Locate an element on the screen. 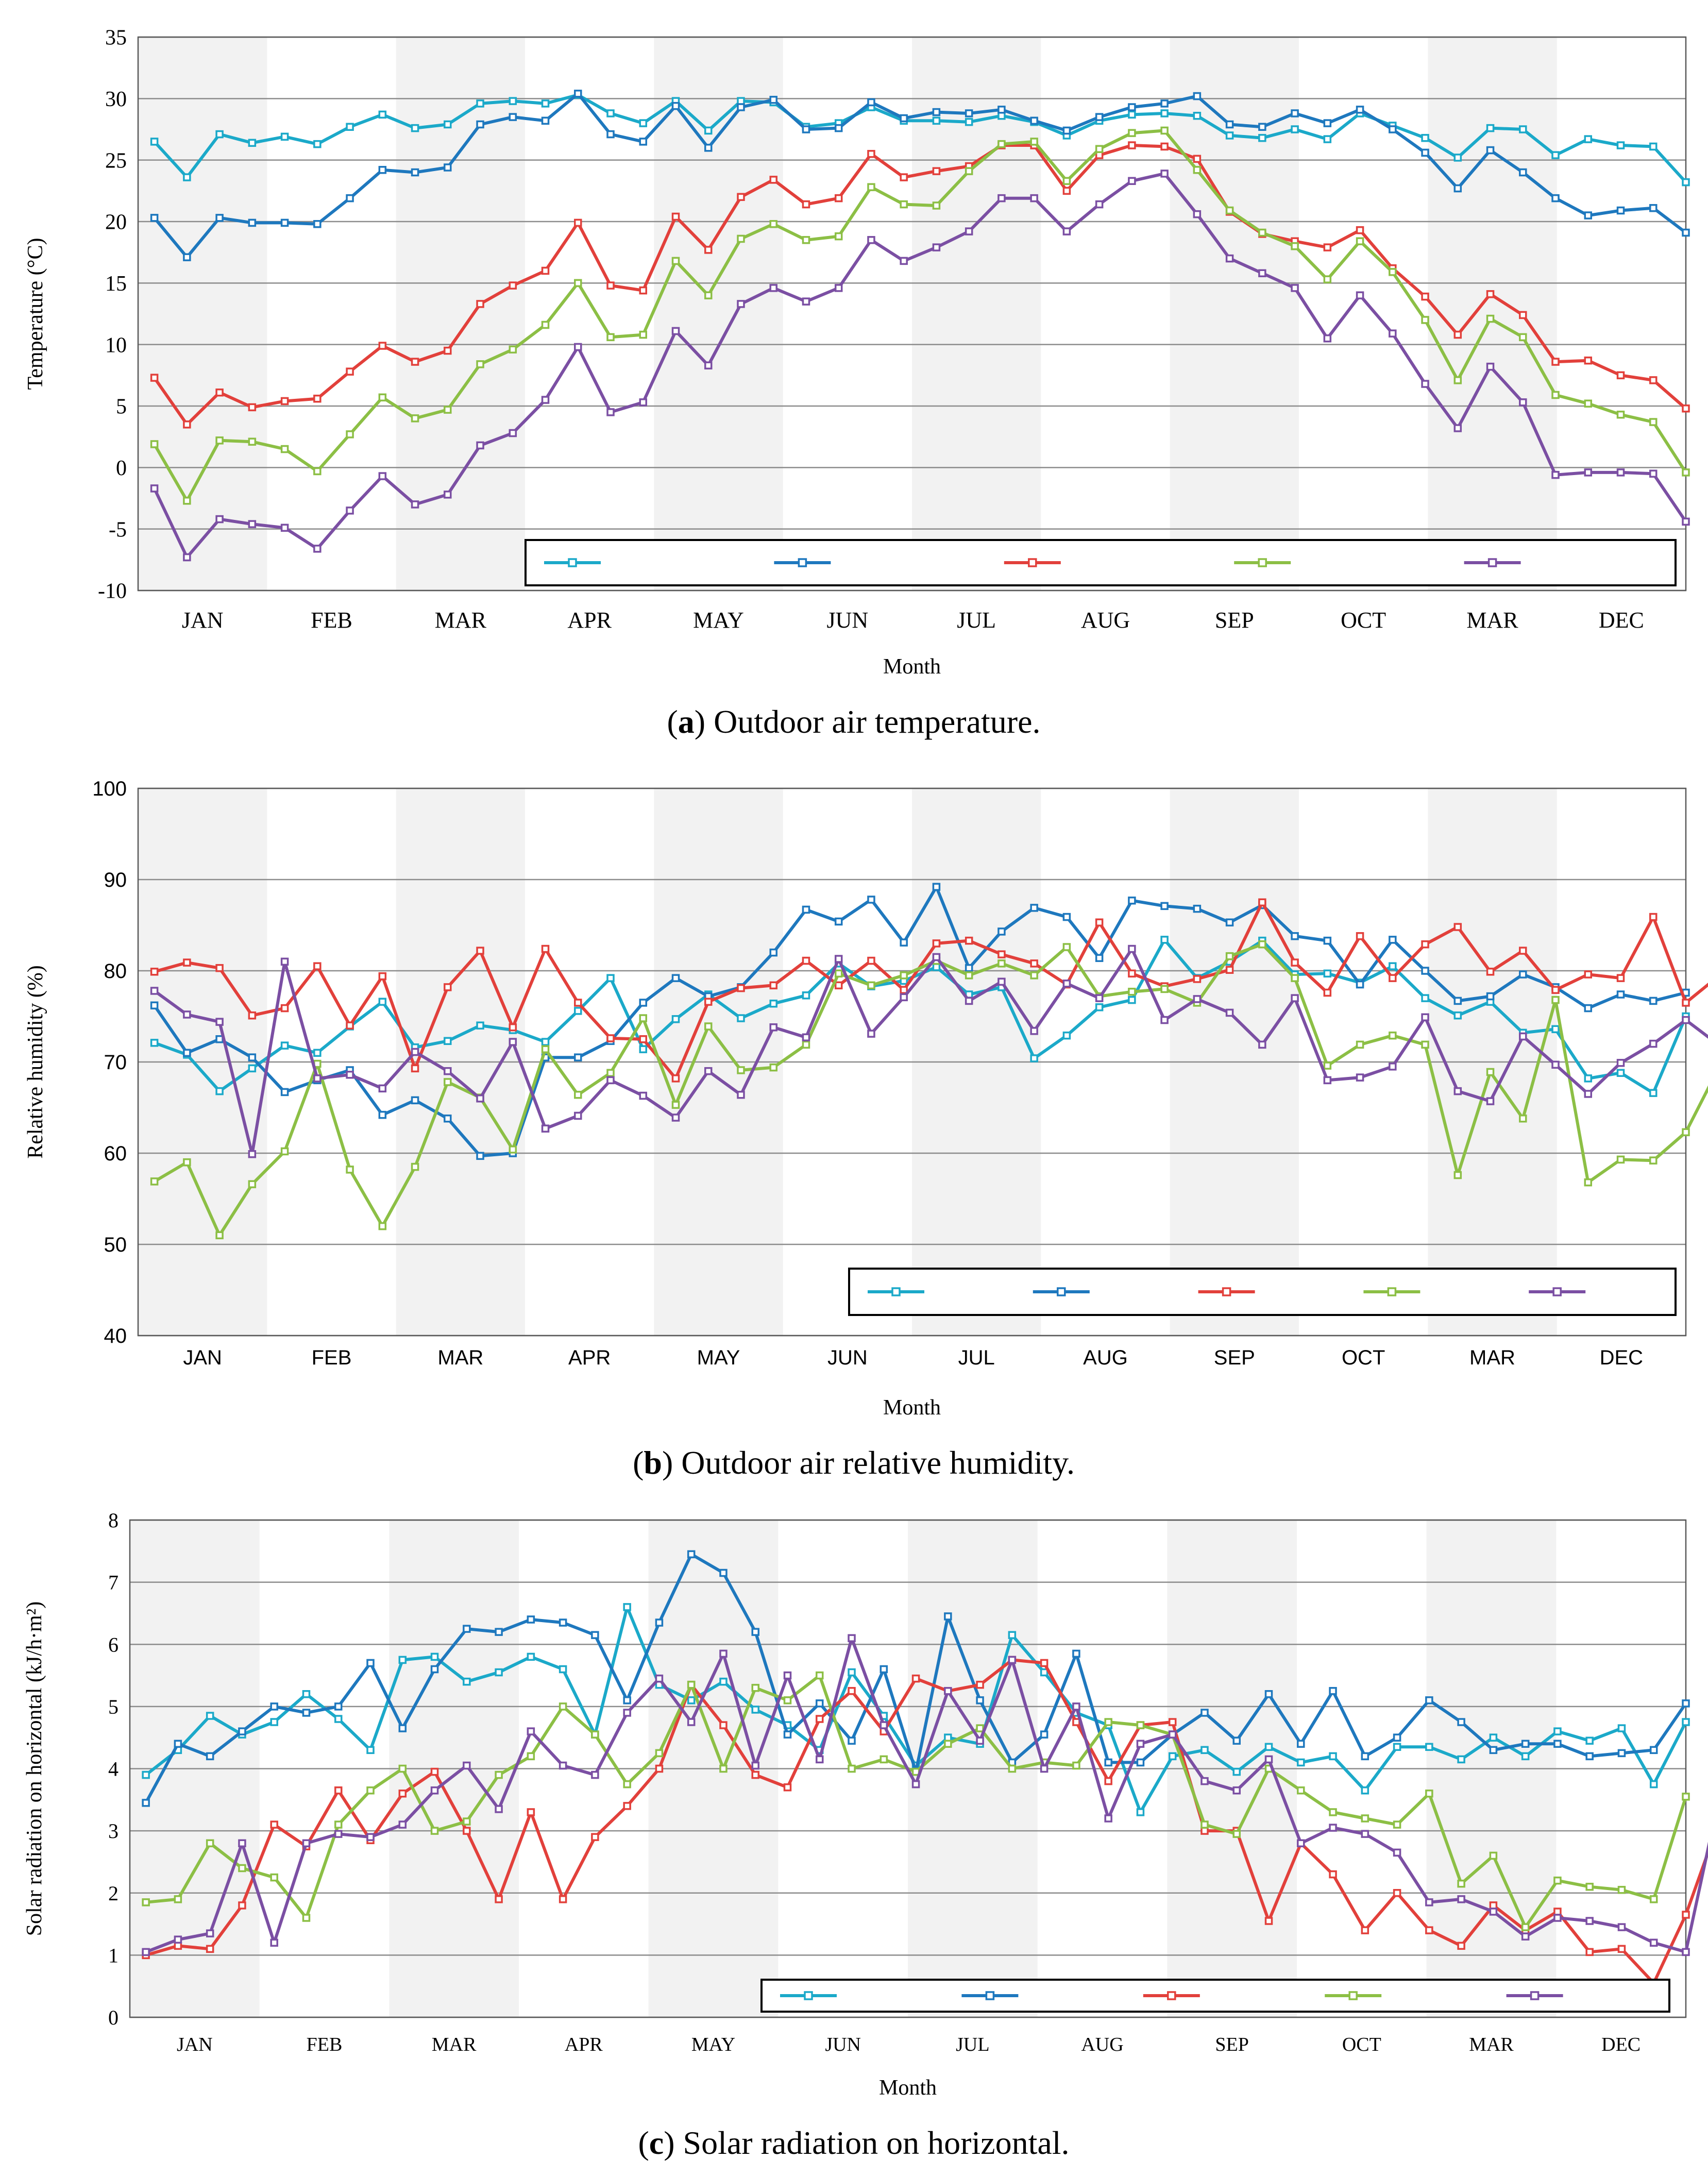 This screenshot has height=2176, width=1708. y-tick-label: 20 is located at coordinates (116, 222).